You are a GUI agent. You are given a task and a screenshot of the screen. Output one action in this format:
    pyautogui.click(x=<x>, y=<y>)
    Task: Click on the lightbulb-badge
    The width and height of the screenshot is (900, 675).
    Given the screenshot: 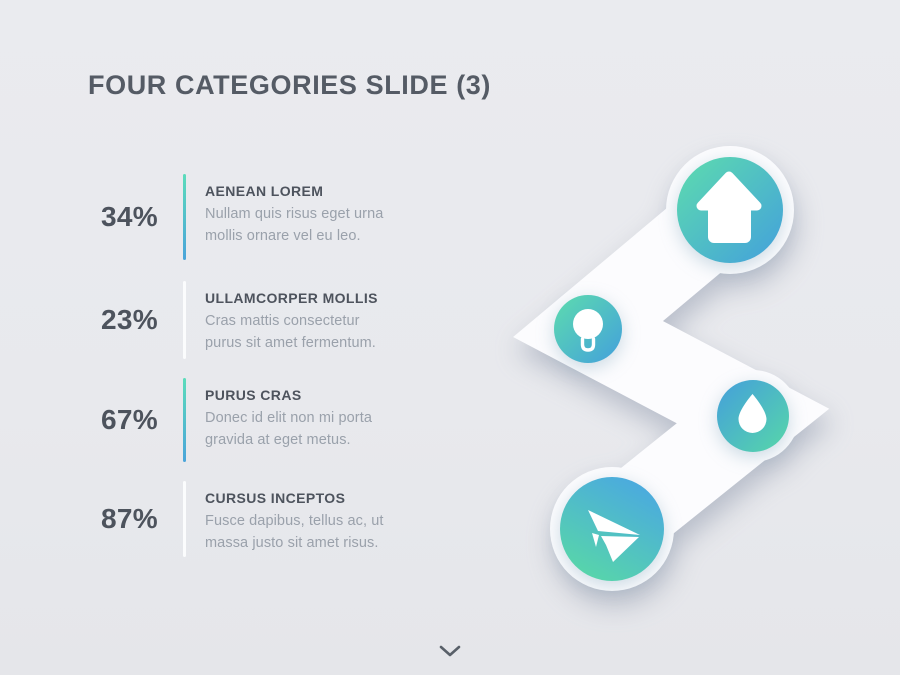 What is the action you would take?
    pyautogui.click(x=588, y=329)
    